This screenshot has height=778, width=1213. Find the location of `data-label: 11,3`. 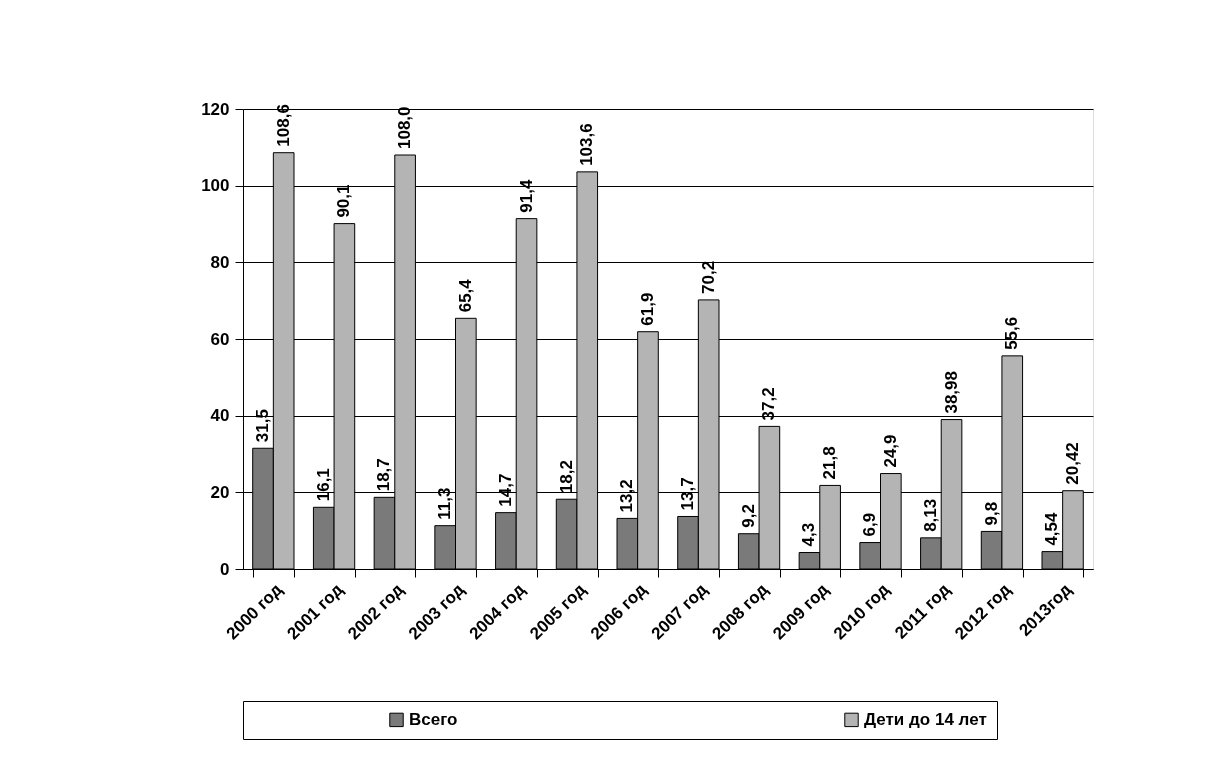

data-label: 11,3 is located at coordinates (445, 503).